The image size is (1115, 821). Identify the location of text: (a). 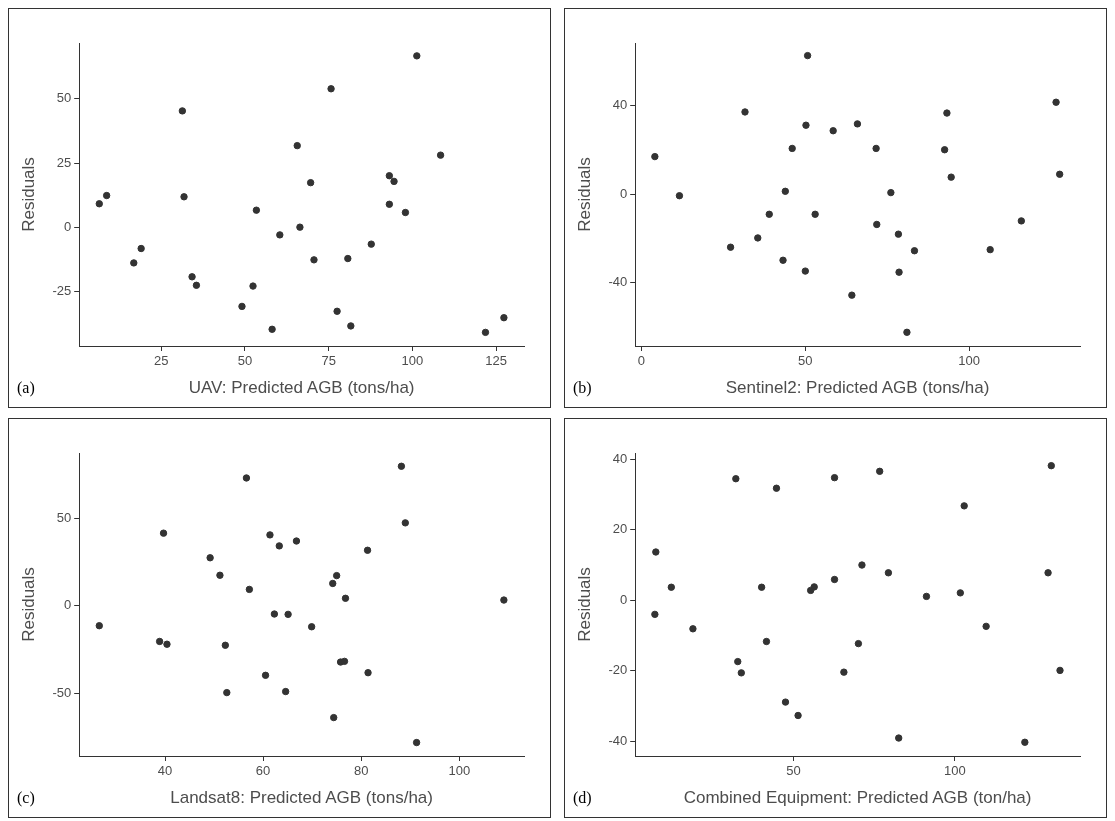
(26, 388).